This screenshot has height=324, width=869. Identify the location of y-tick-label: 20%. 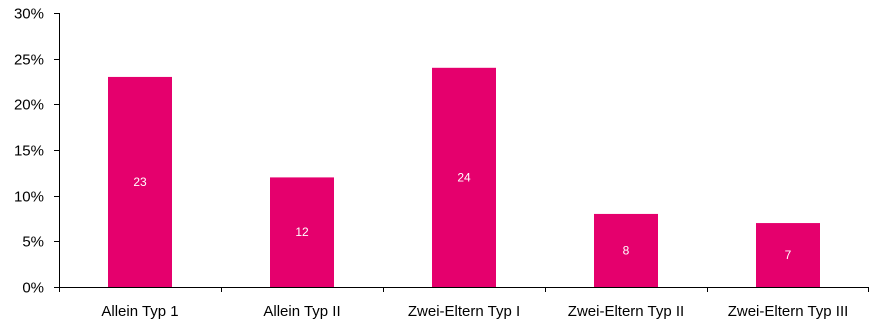
(29, 105).